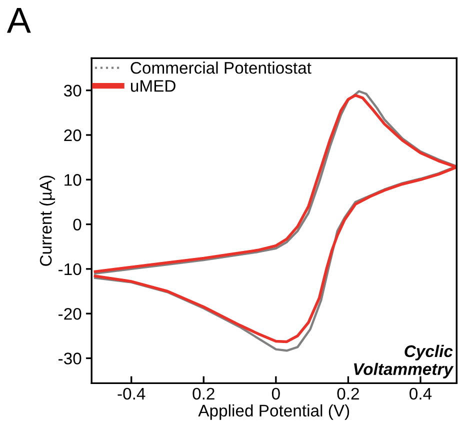  What do you see at coordinates (404, 361) in the screenshot?
I see `annotation: Cyclic Voltammetry` at bounding box center [404, 361].